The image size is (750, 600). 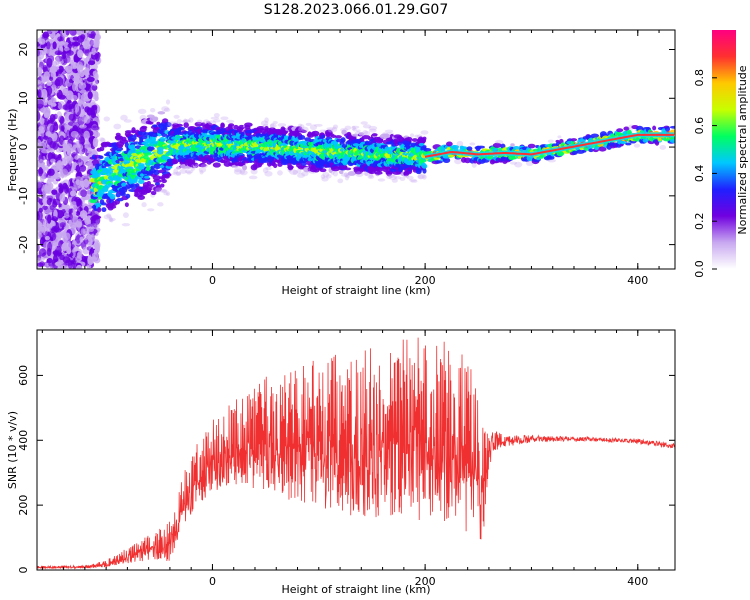 What do you see at coordinates (425, 280) in the screenshot?
I see `spectrogram-xtick-label: 200` at bounding box center [425, 280].